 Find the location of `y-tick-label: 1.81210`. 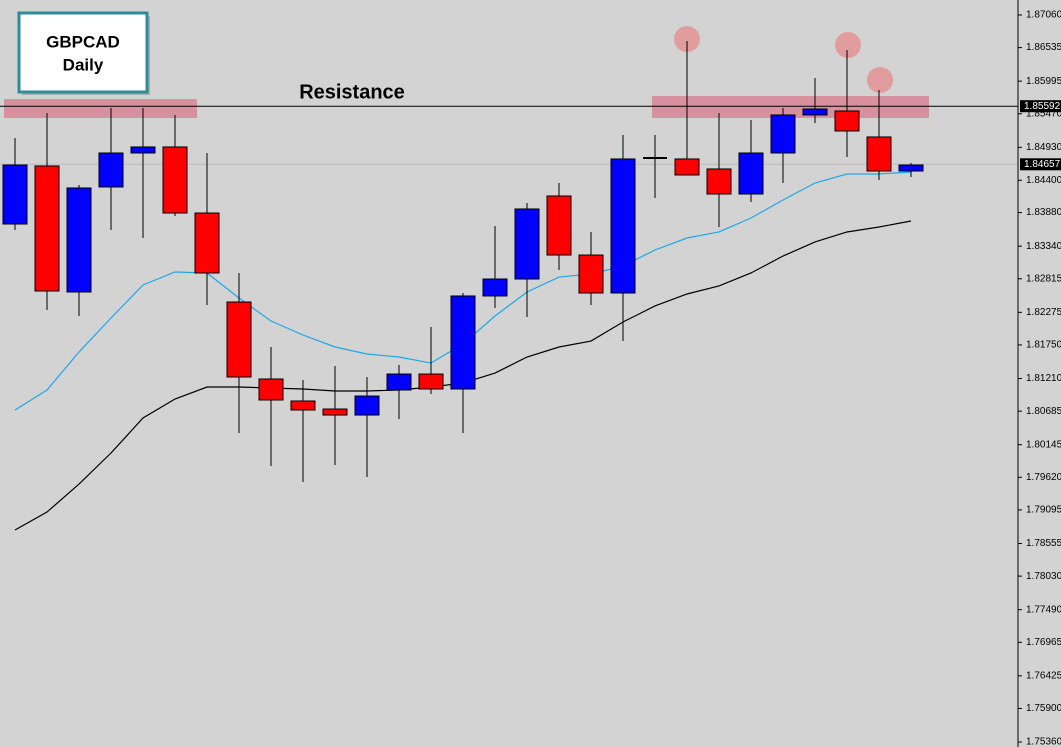

y-tick-label: 1.81210 is located at coordinates (1043, 378).